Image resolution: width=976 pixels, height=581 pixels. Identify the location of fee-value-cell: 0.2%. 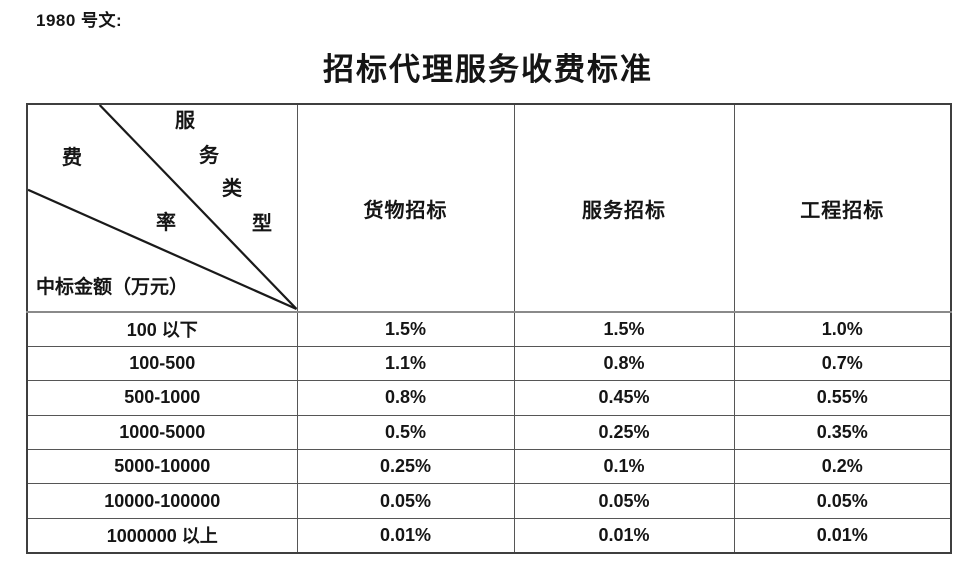
(842, 467).